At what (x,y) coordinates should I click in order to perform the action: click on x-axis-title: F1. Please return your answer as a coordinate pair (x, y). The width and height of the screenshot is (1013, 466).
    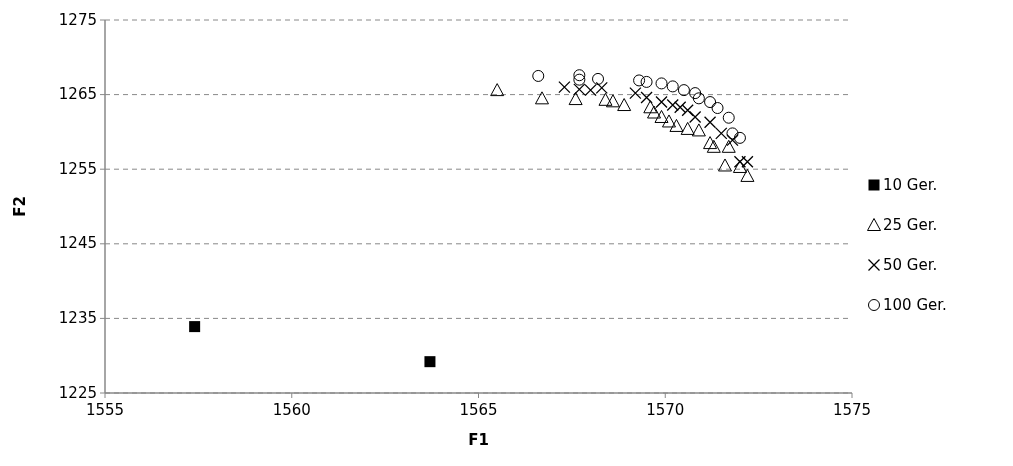
    Looking at the image, I should click on (478, 440).